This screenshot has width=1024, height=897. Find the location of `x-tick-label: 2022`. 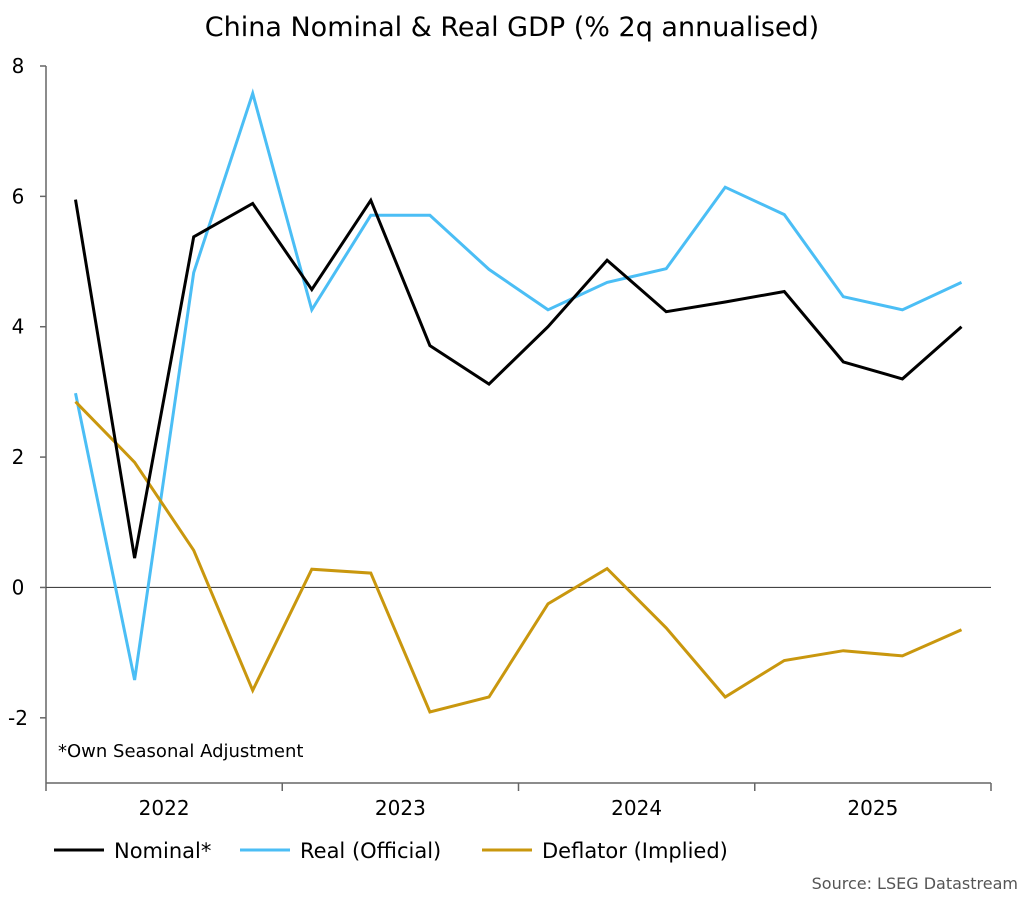

x-tick-label: 2022 is located at coordinates (164, 808).